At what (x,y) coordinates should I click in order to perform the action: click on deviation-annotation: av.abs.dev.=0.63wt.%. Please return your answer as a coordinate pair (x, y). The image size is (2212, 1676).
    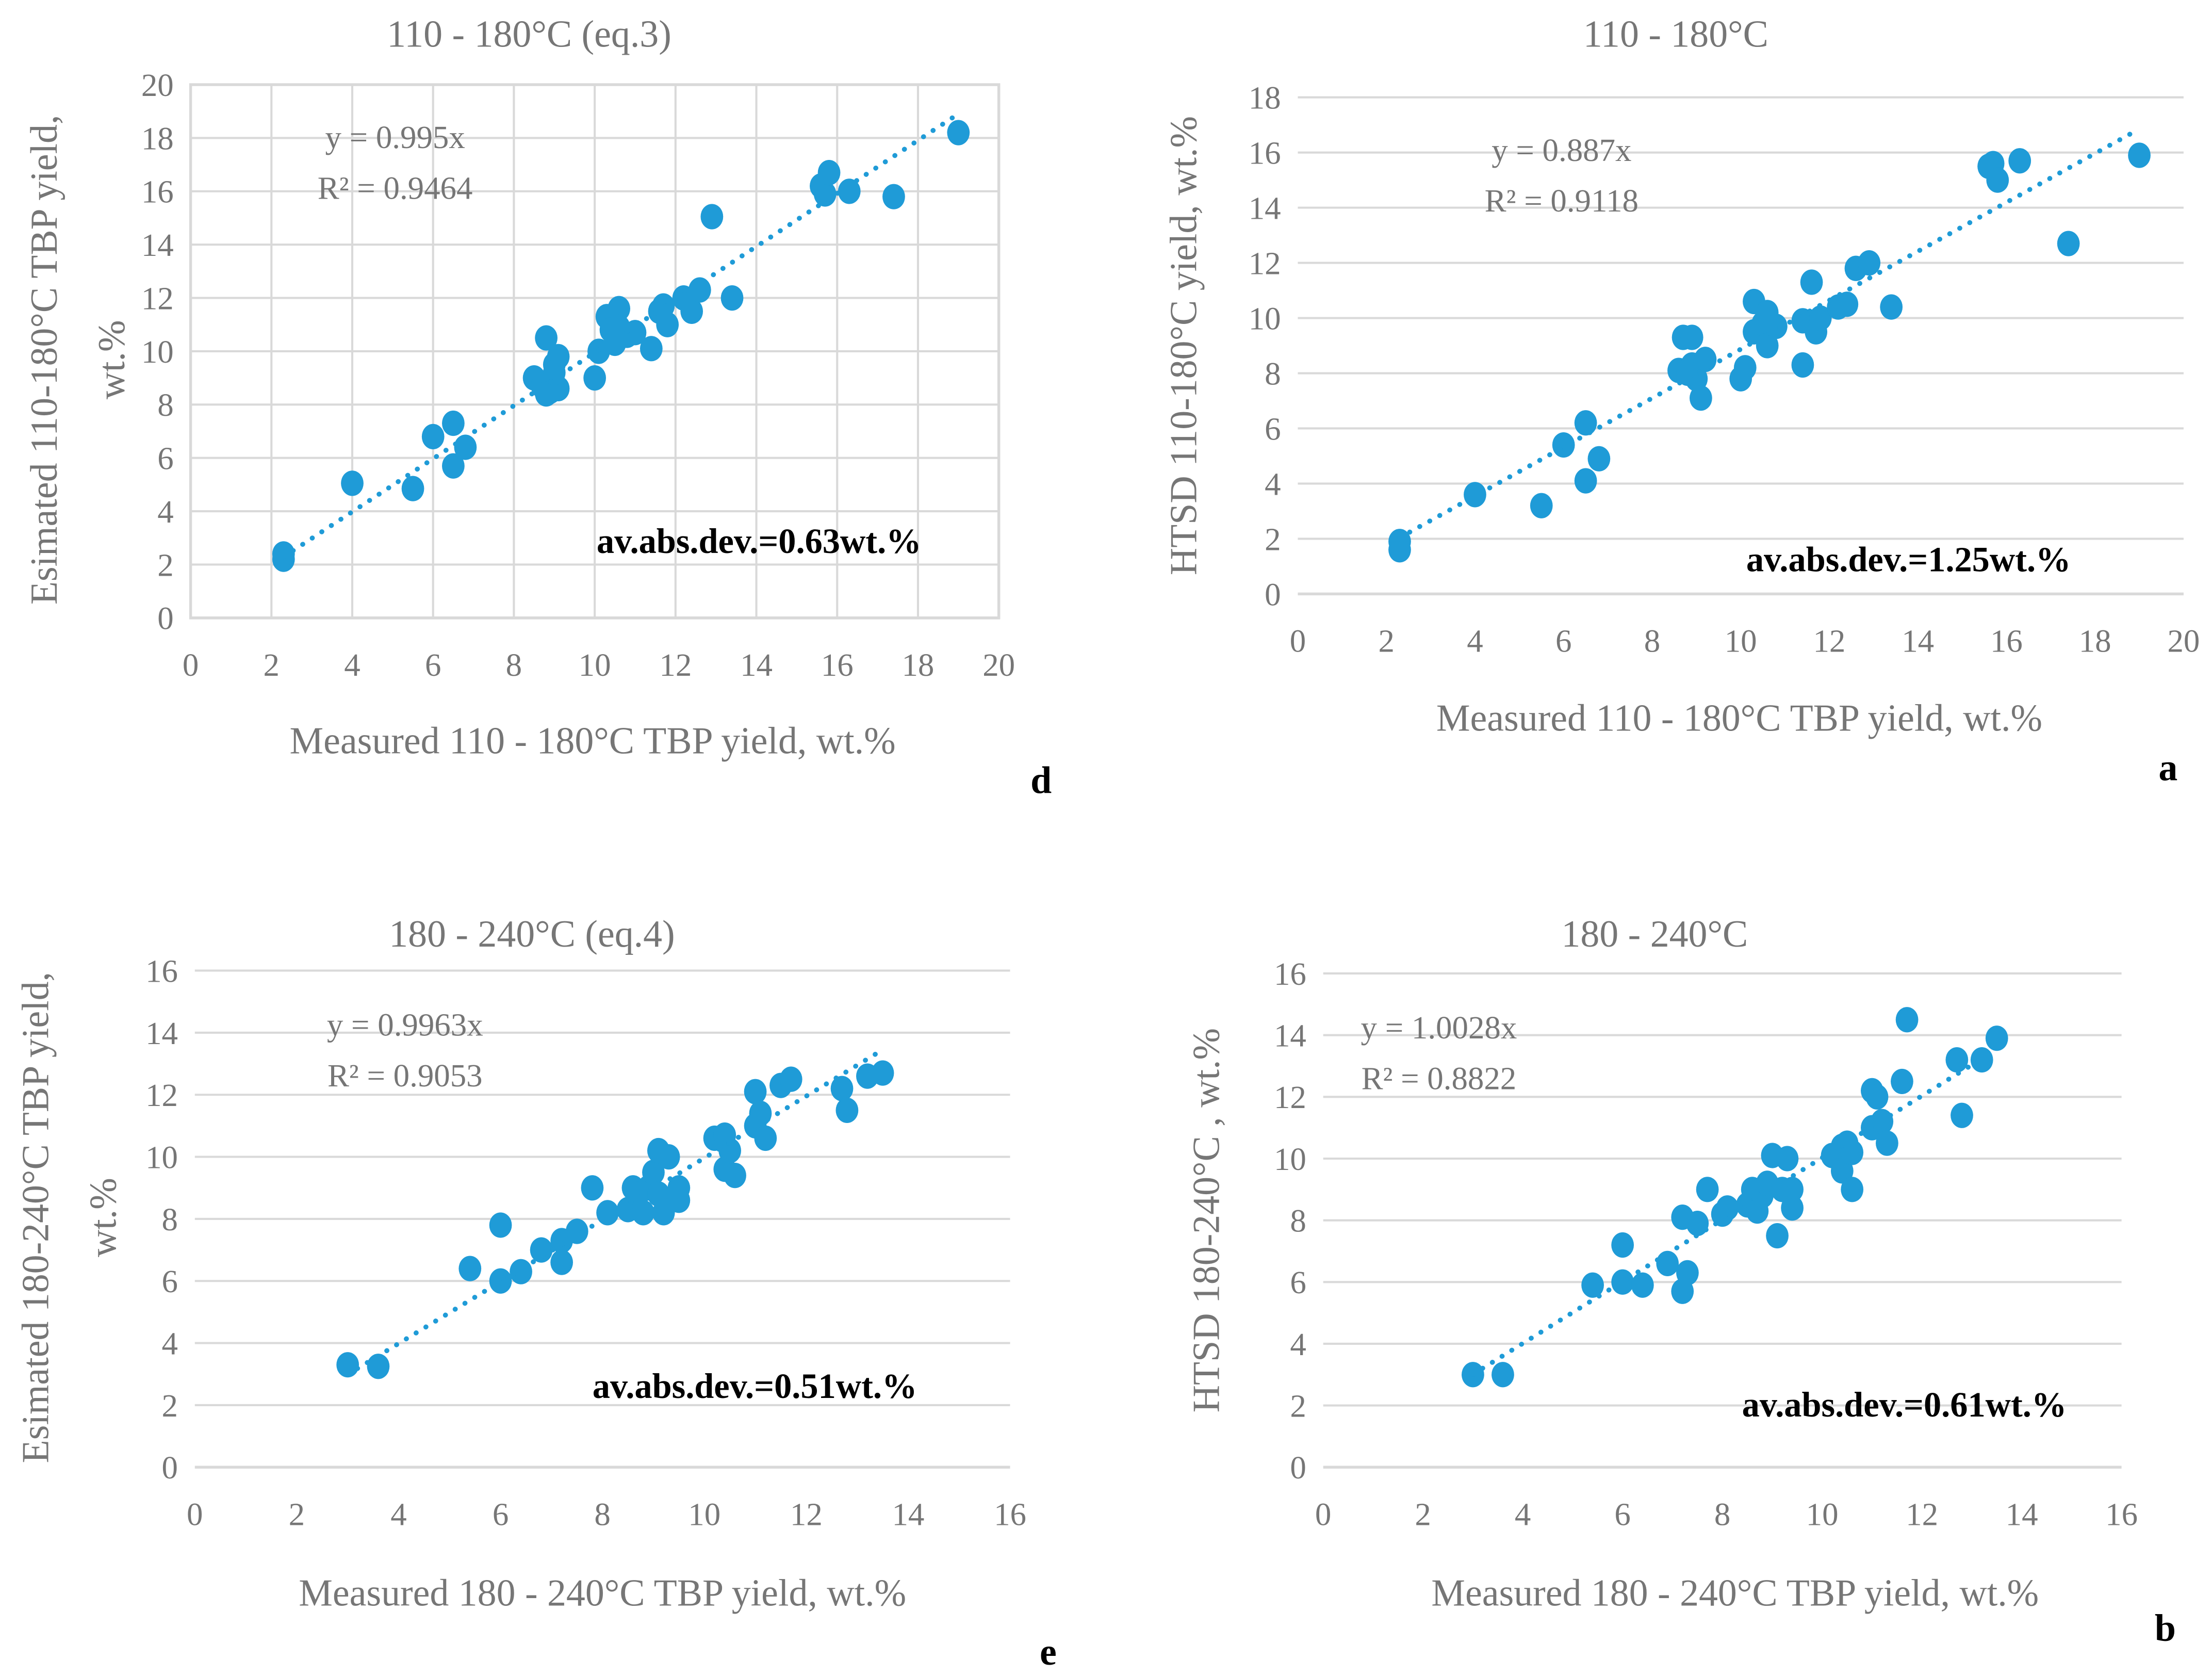
    Looking at the image, I should click on (759, 541).